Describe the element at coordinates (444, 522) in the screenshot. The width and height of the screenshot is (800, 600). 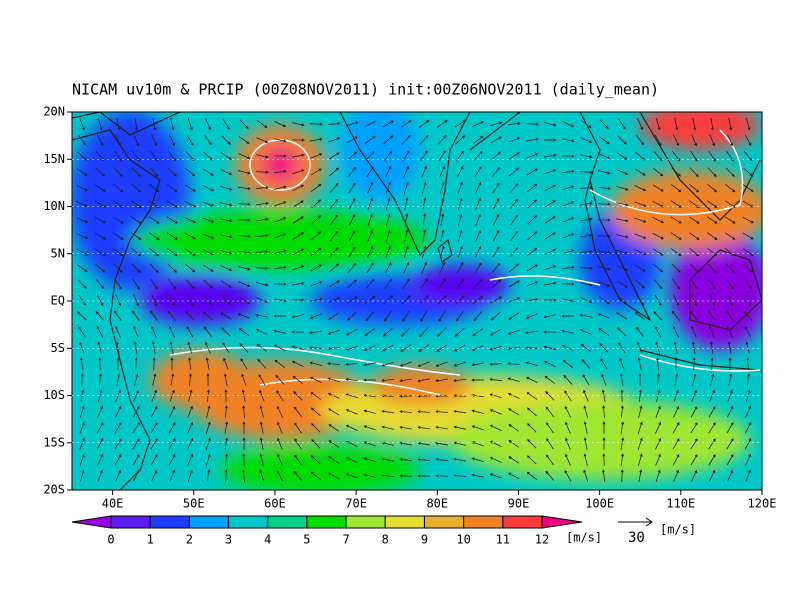
I see `colorbar-box` at that location.